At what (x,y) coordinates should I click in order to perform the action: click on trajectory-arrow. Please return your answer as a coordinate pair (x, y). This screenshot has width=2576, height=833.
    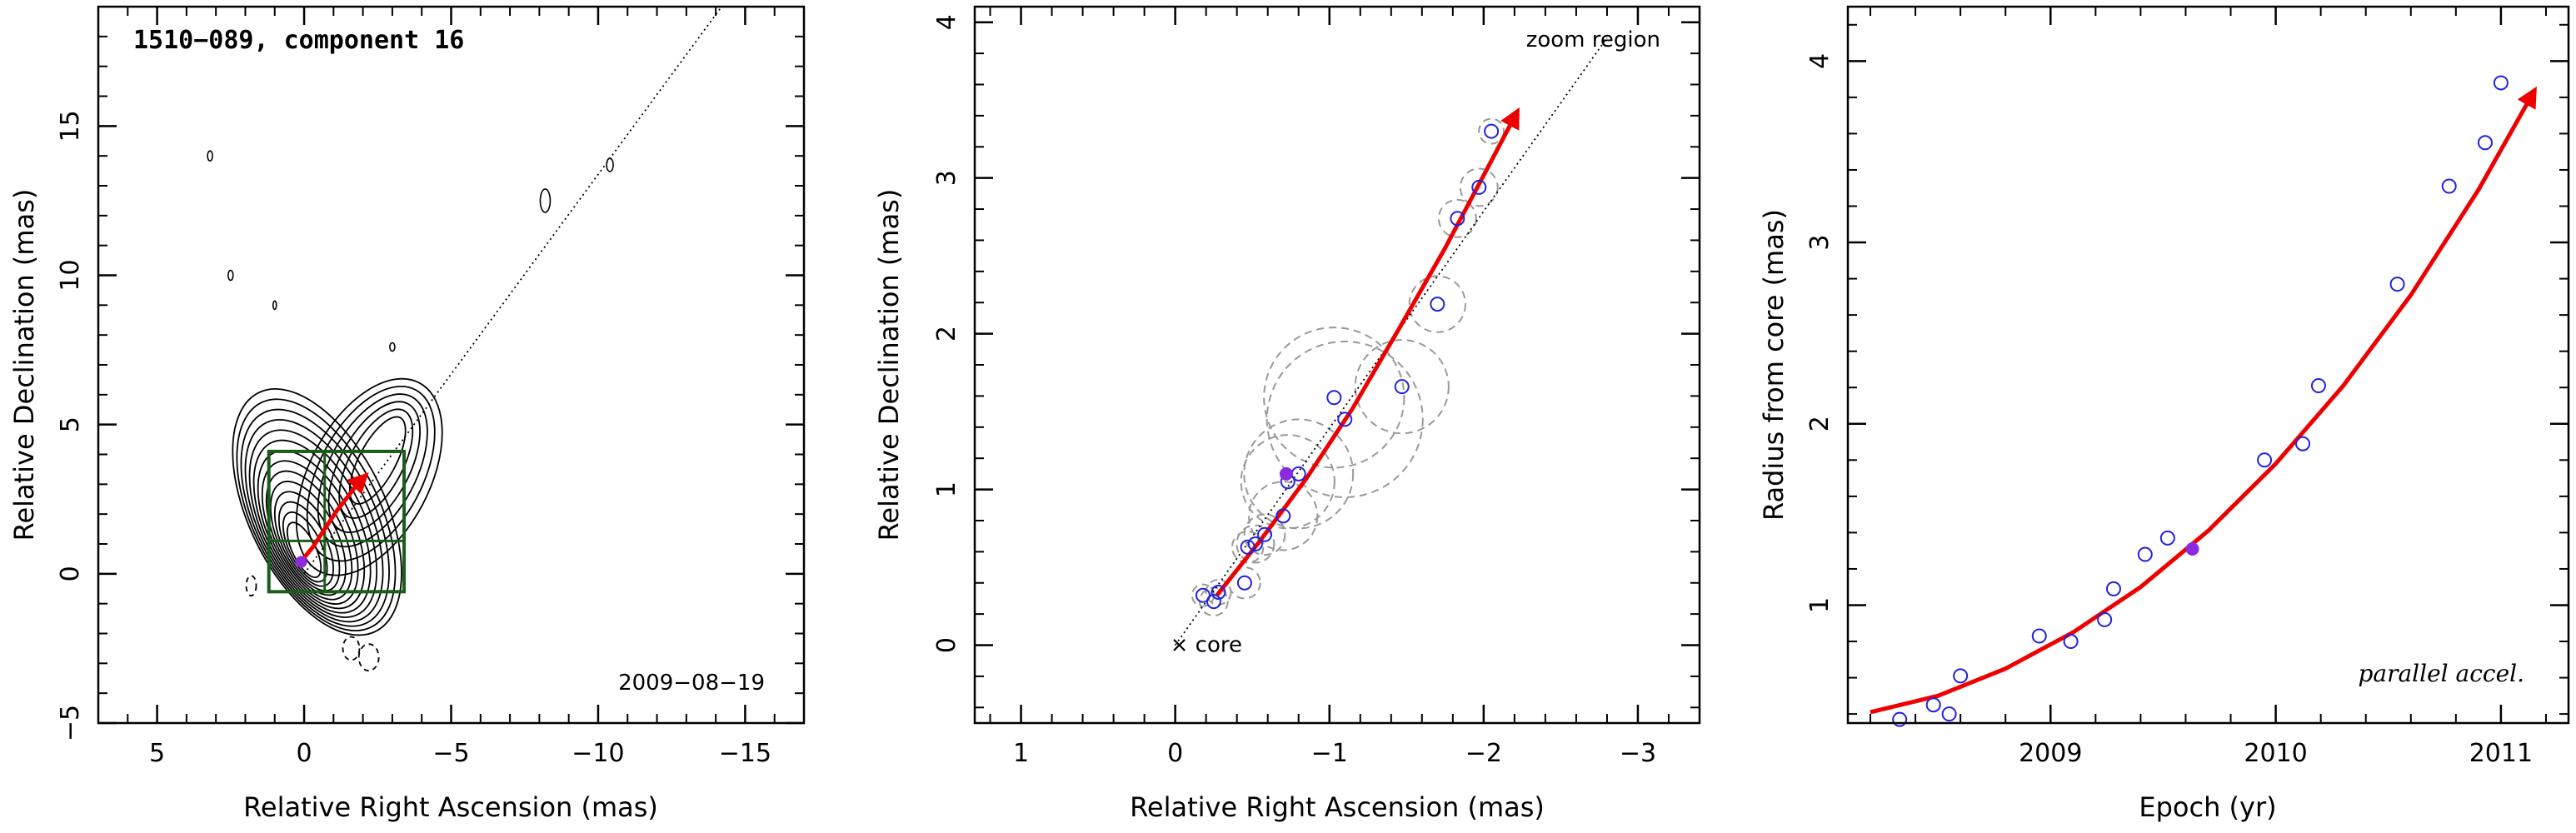
    Looking at the image, I should click on (333, 519).